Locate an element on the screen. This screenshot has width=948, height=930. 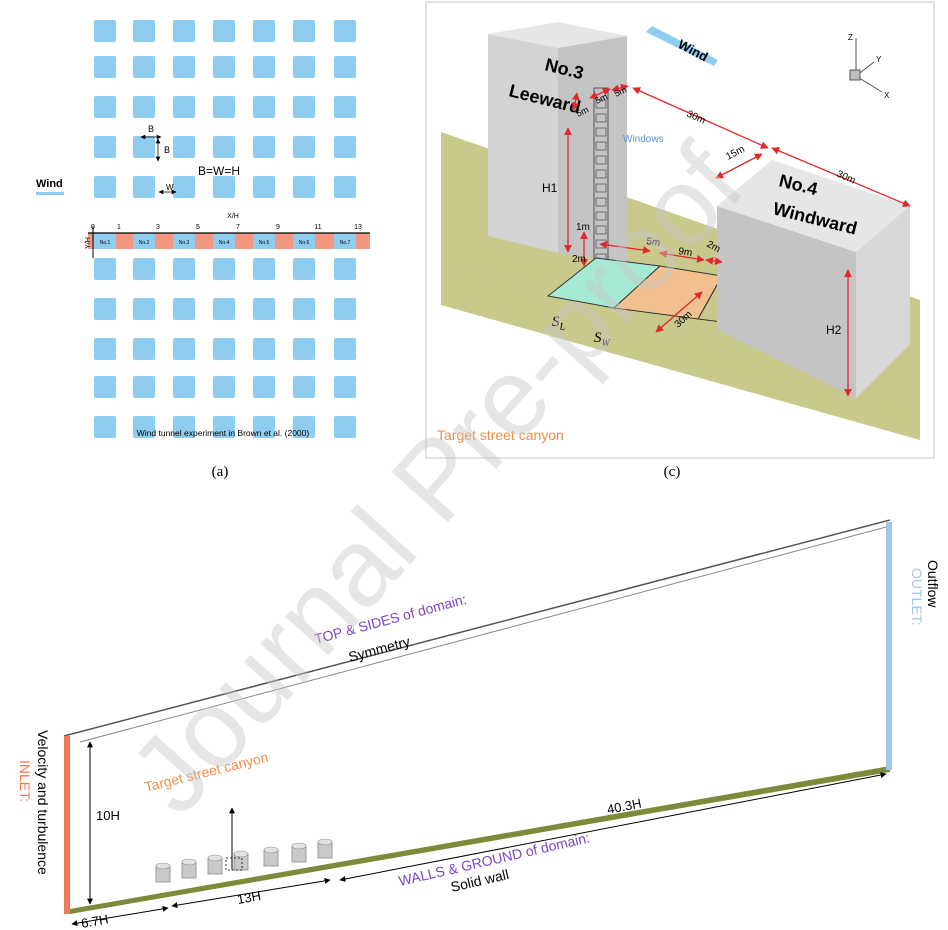
dim-1m: 1m is located at coordinates (583, 227).